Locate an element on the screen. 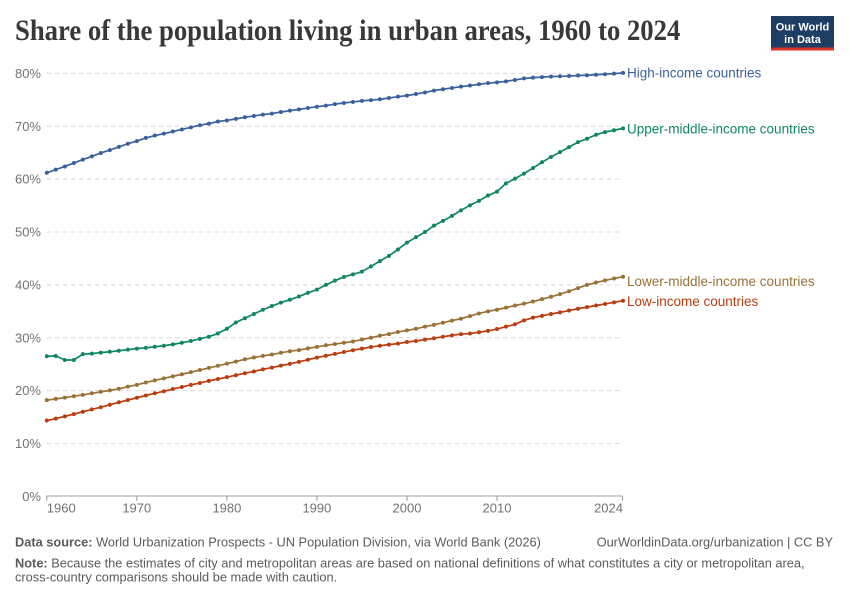 The height and width of the screenshot is (600, 850). svg-text: 40% is located at coordinates (28, 284).